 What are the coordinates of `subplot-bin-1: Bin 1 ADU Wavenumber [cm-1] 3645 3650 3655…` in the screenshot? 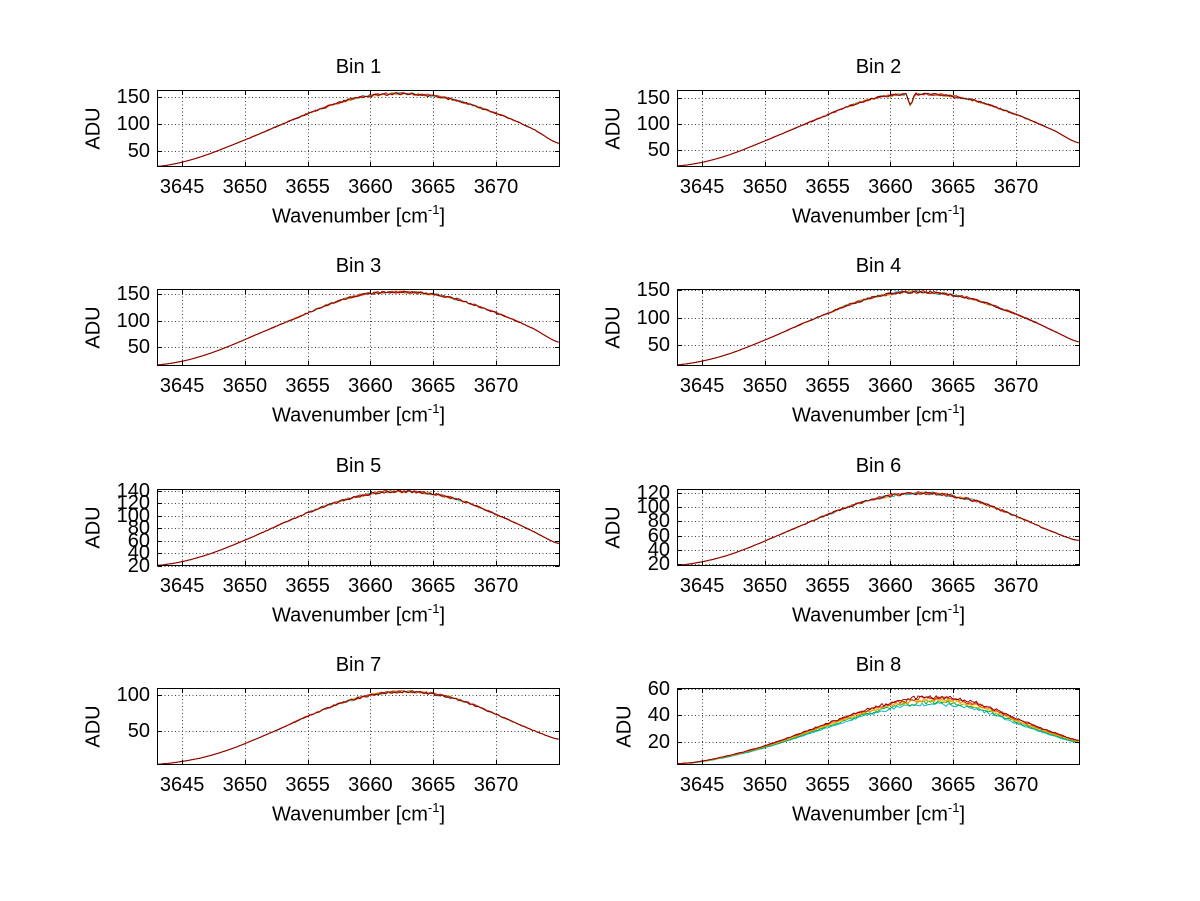 It's located at (321, 142).